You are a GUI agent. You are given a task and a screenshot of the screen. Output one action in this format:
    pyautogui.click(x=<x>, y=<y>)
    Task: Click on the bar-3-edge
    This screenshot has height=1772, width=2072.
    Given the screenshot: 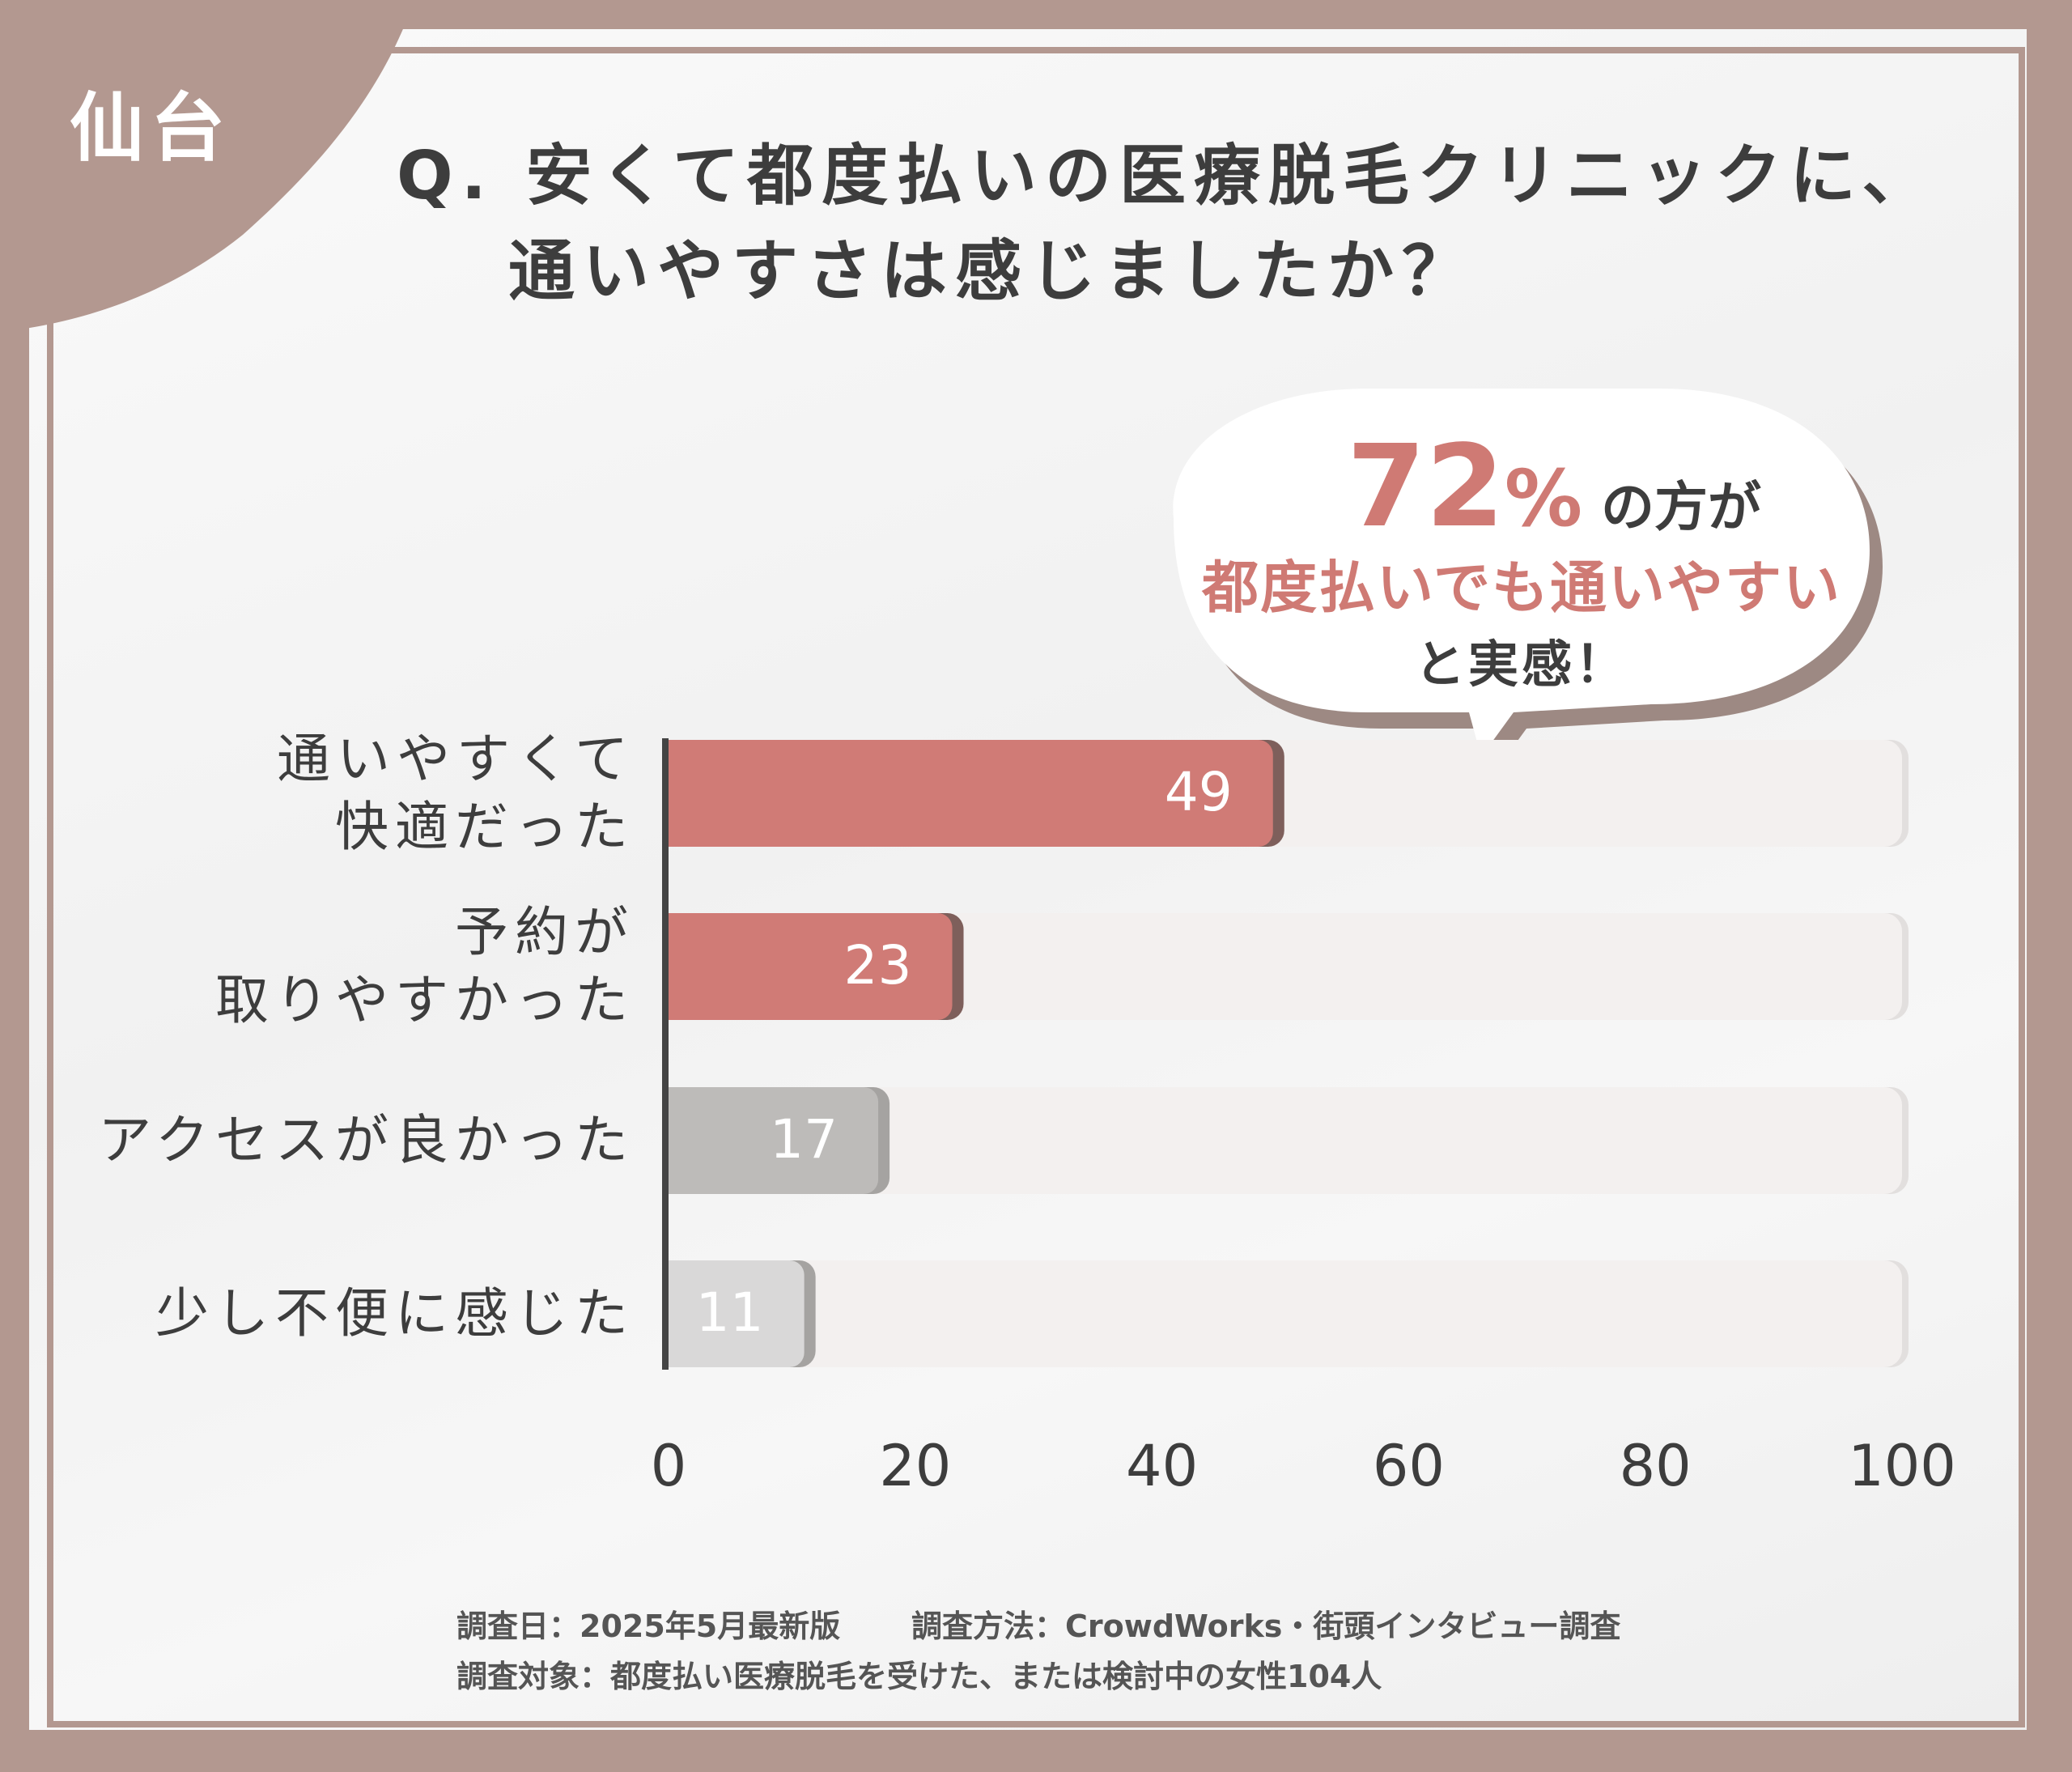 What is the action you would take?
    pyautogui.click(x=681, y=1141)
    